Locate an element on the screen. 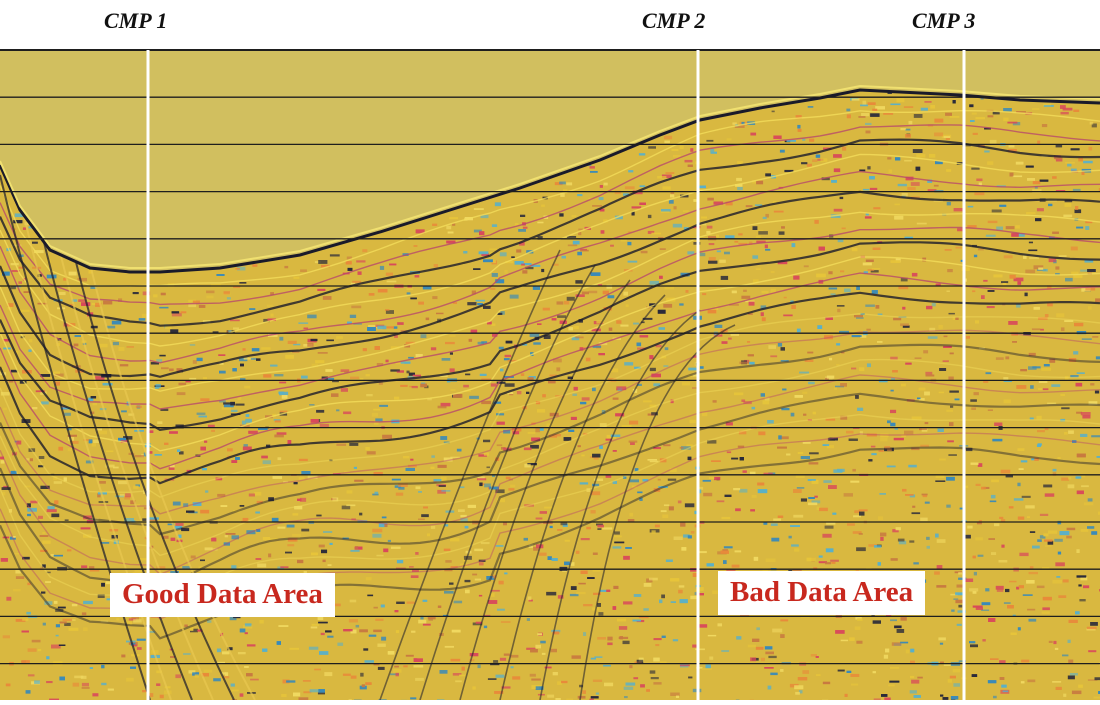 The width and height of the screenshot is (1100, 705). cmp-label-2: CMP 2 is located at coordinates (673, 21).